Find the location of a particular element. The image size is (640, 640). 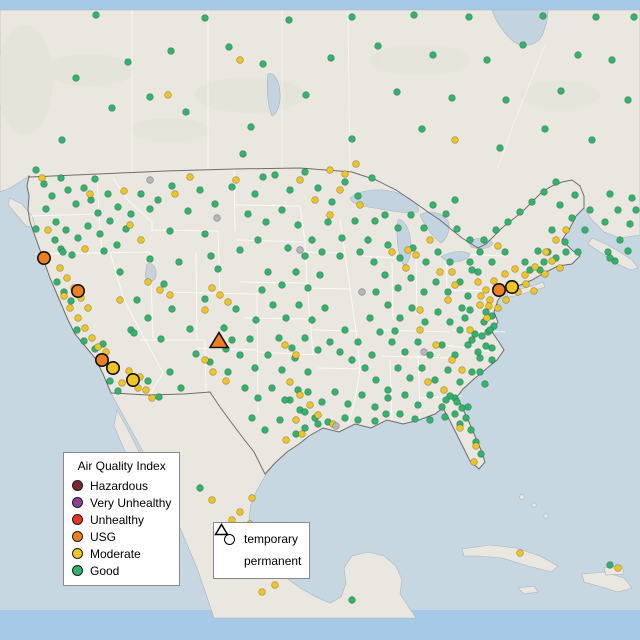

temporary-station-usg is located at coordinates (498, 289).